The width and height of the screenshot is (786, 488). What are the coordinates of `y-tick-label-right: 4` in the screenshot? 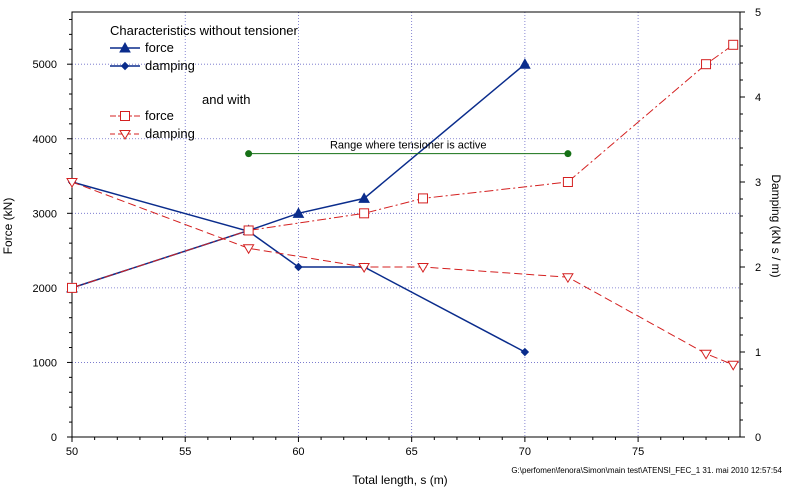 It's located at (758, 98).